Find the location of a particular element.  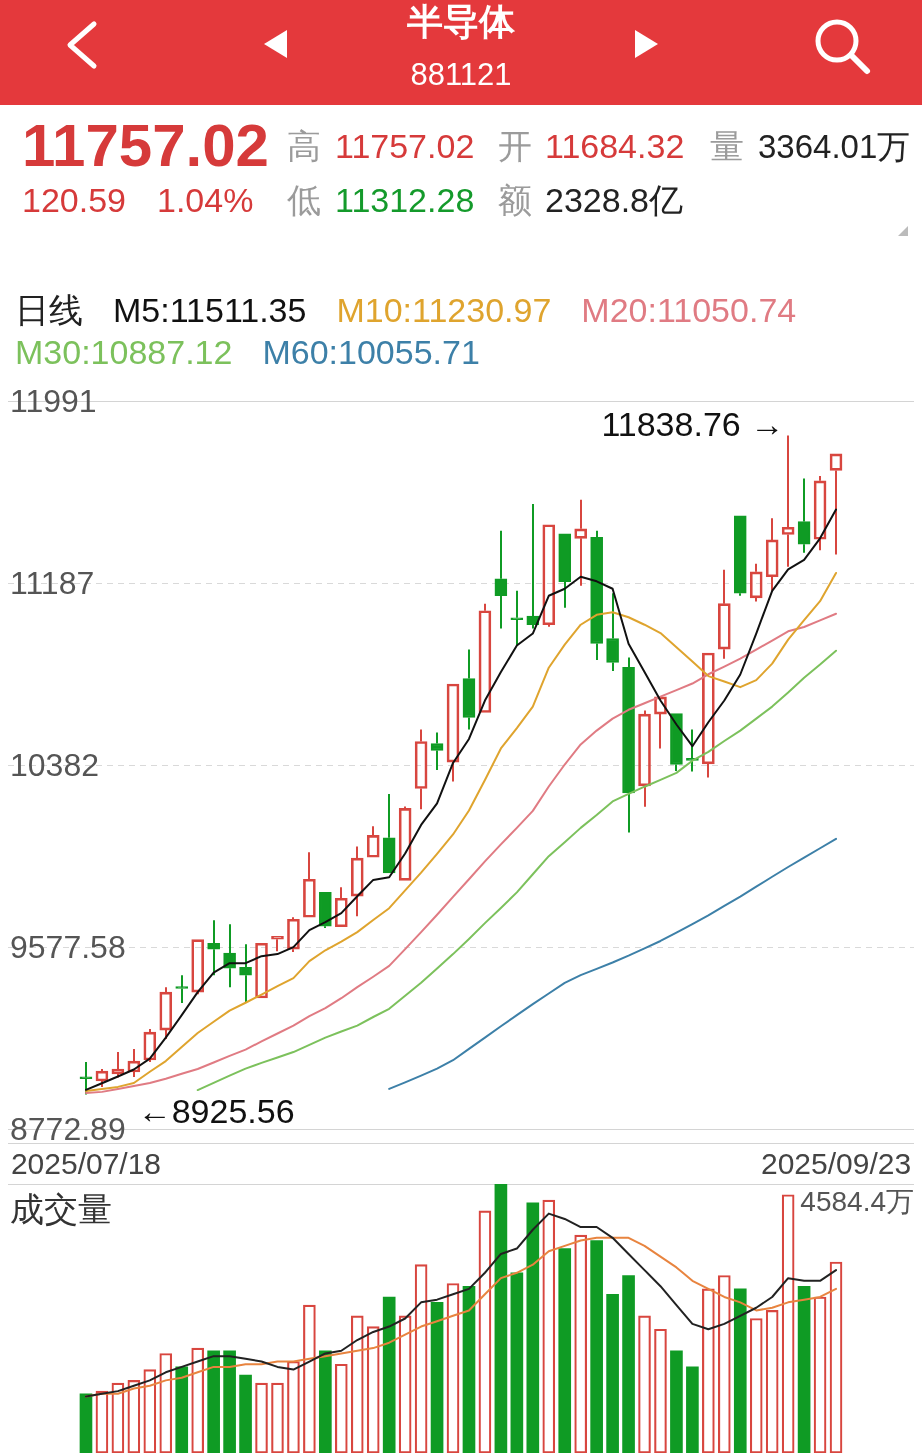

annotation: 4584.4万 is located at coordinates (857, 1201).